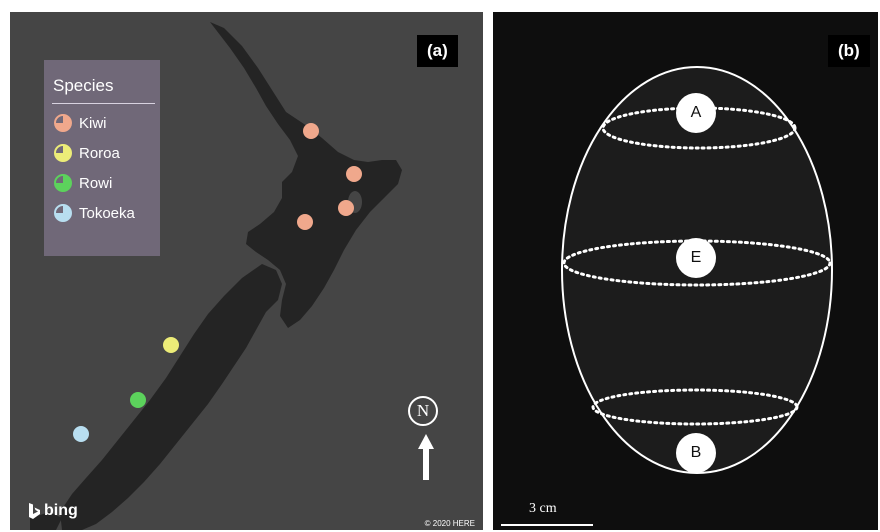  Describe the element at coordinates (171, 345) in the screenshot. I see `map-marker-roroa` at that location.